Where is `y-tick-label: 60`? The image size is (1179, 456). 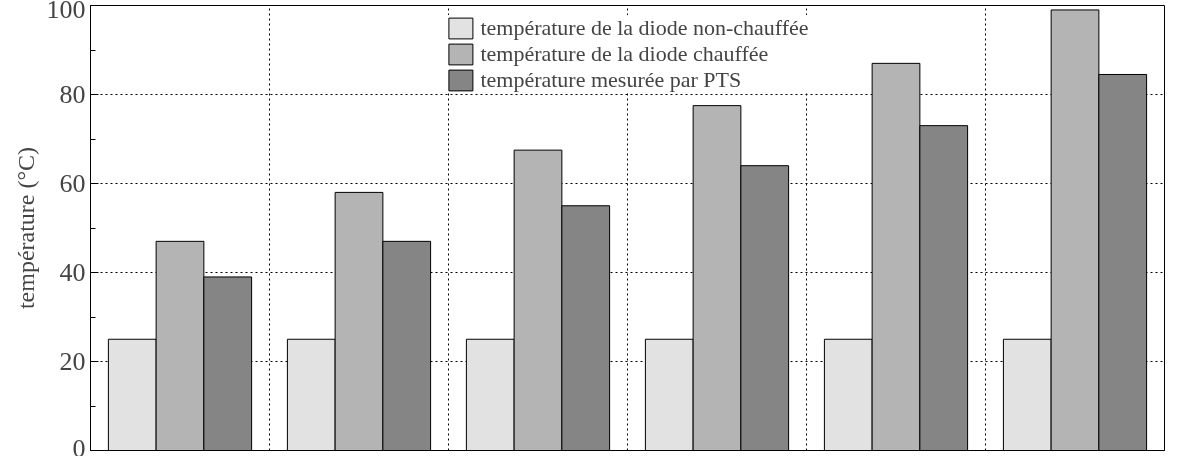
y-tick-label: 60 is located at coordinates (72, 183).